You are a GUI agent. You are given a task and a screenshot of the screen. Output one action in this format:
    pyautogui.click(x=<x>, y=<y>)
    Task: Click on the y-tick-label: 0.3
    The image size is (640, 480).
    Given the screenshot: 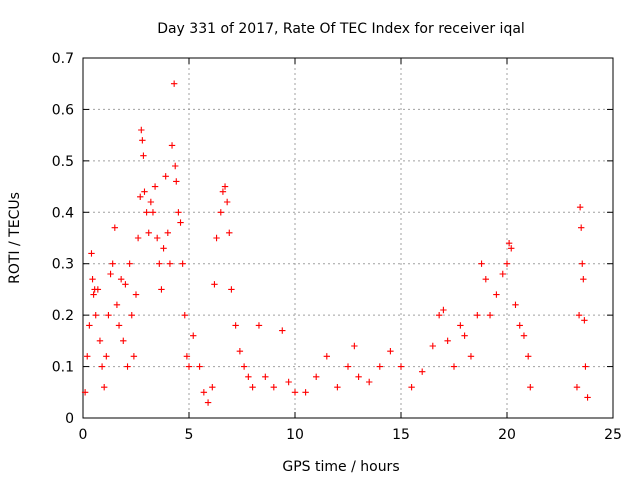 What is the action you would take?
    pyautogui.click(x=63, y=265)
    